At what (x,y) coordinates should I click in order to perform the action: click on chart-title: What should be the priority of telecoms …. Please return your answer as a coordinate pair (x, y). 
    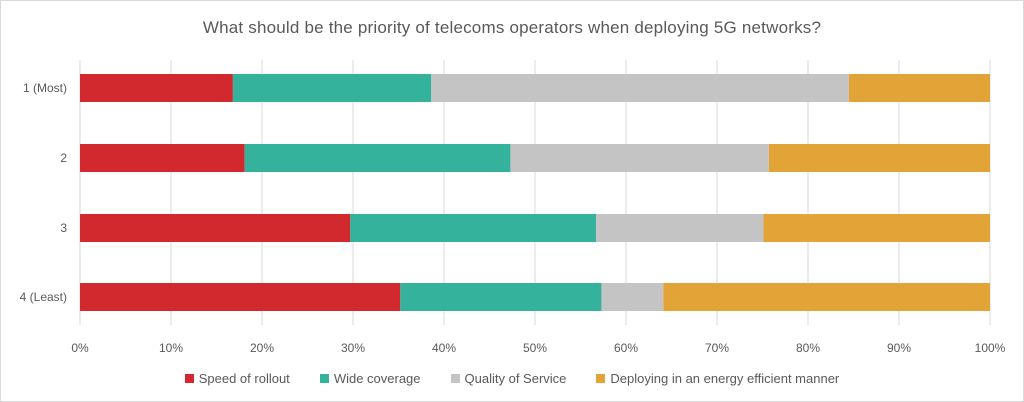
    Looking at the image, I should click on (512, 27).